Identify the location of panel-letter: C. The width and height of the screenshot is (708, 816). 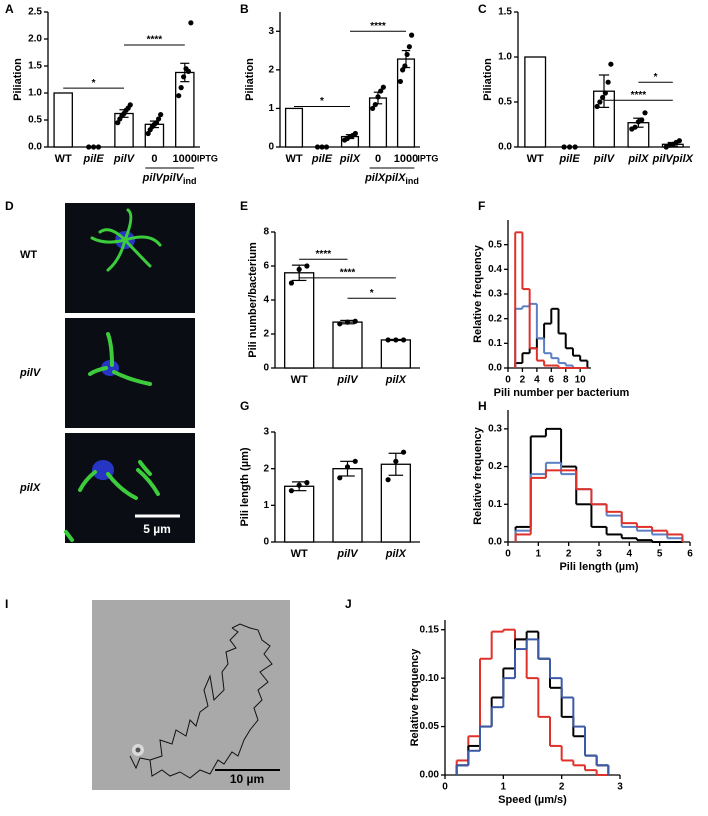
(482, 9).